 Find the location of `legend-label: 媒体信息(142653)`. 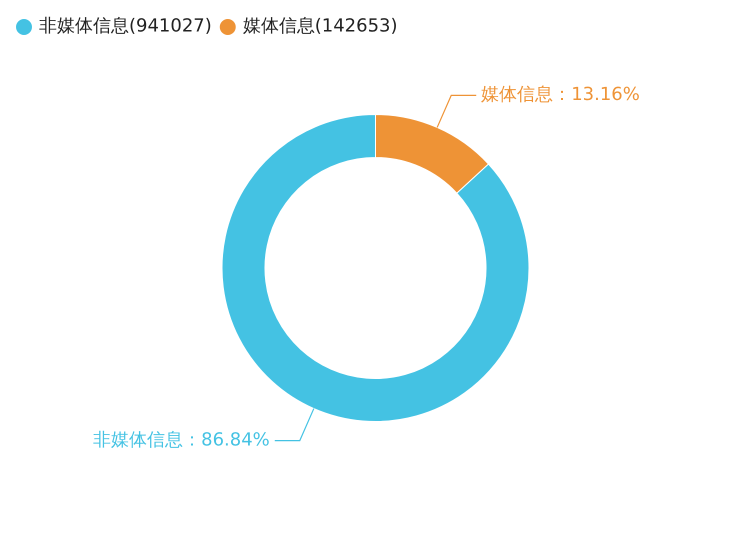

legend-label: 媒体信息(142653) is located at coordinates (320, 26).